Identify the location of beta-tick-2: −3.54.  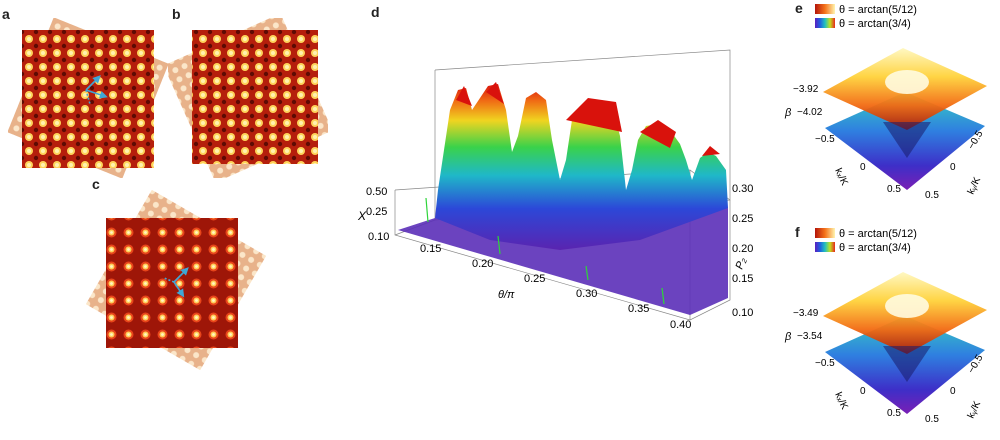
(810, 336).